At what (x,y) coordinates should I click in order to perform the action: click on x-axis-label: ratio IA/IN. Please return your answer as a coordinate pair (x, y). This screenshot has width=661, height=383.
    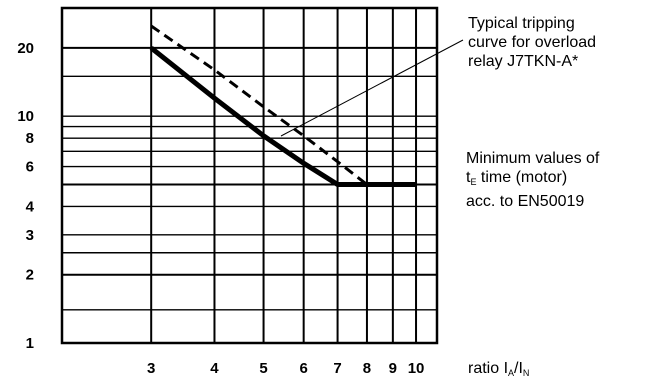
    Looking at the image, I should click on (498, 369).